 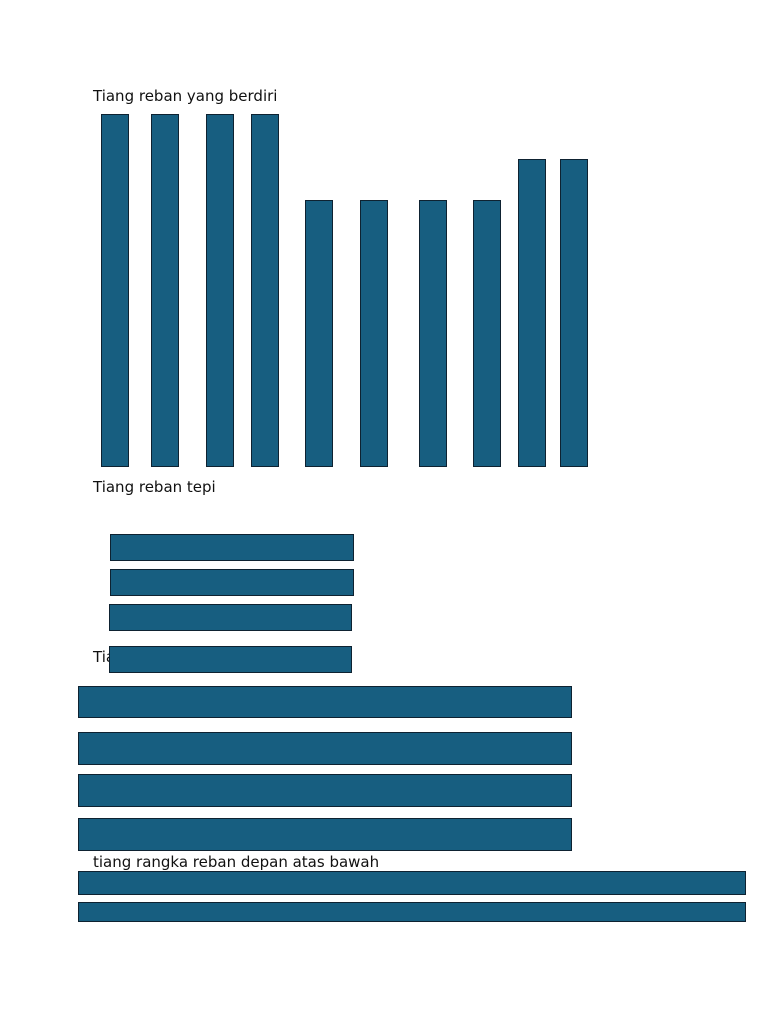 What do you see at coordinates (154, 487) in the screenshot?
I see `section-label-side-posts: Tiang reban tepi` at bounding box center [154, 487].